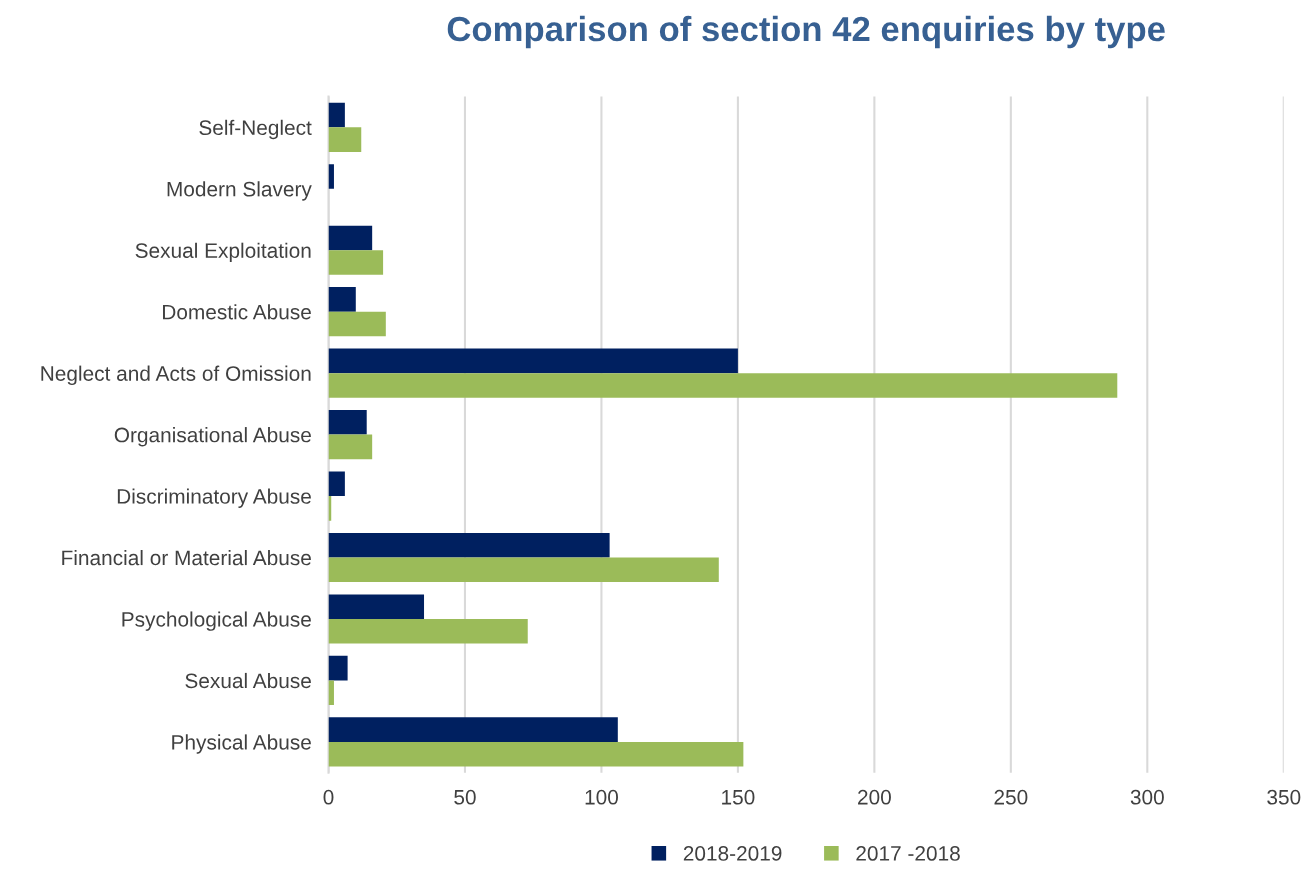 The height and width of the screenshot is (878, 1314). I want to click on legend-label: 2017 -2018, so click(908, 853).